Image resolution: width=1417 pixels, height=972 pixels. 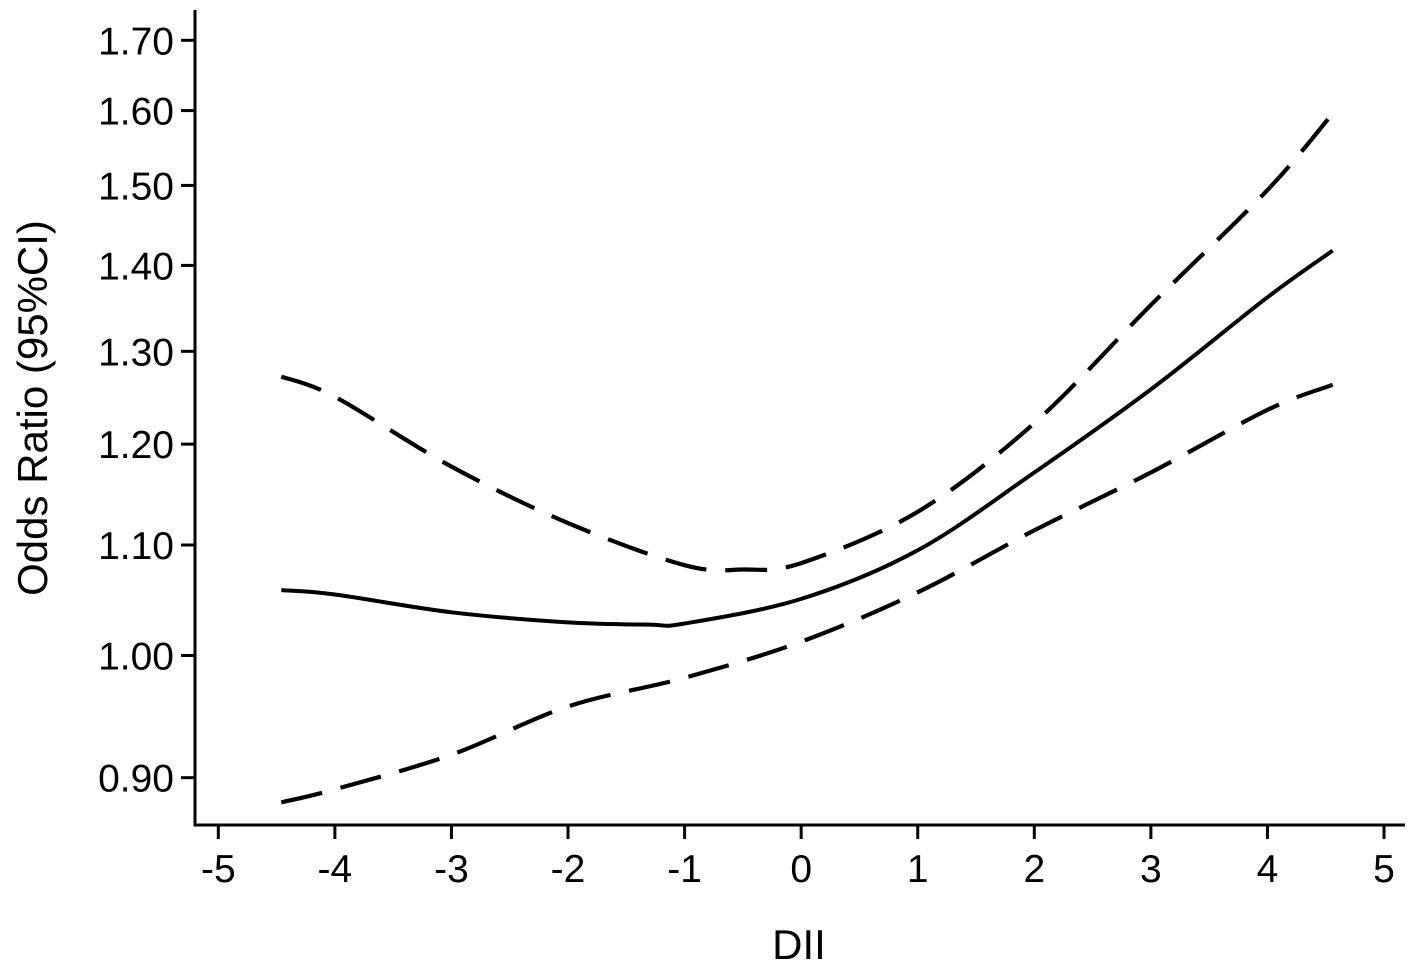 What do you see at coordinates (136, 186) in the screenshot?
I see `y-tick-label: 1.50` at bounding box center [136, 186].